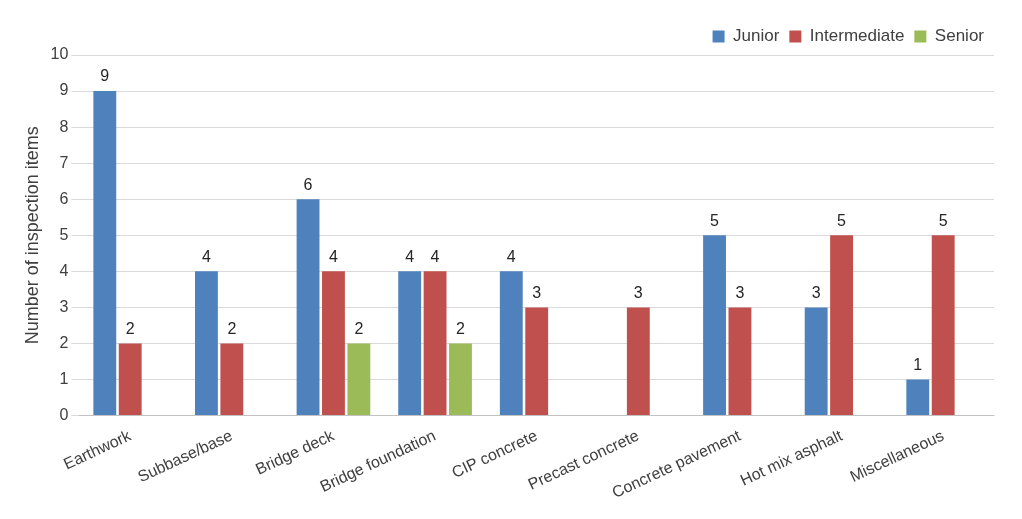 The image size is (1022, 519). Describe the element at coordinates (959, 36) in the screenshot. I see `legend-label: Senior` at that location.